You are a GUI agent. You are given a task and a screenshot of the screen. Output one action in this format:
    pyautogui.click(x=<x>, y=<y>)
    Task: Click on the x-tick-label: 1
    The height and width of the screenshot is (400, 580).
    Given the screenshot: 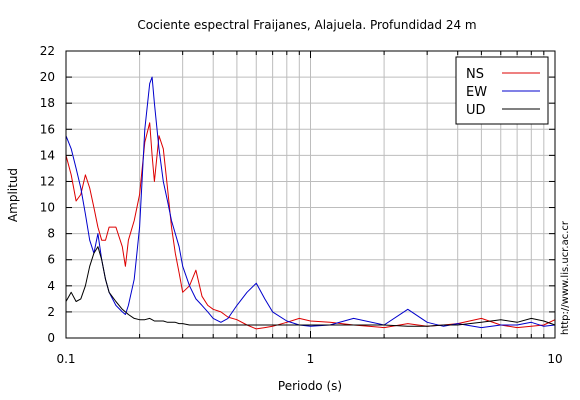 What is the action you would take?
    pyautogui.click(x=311, y=359)
    